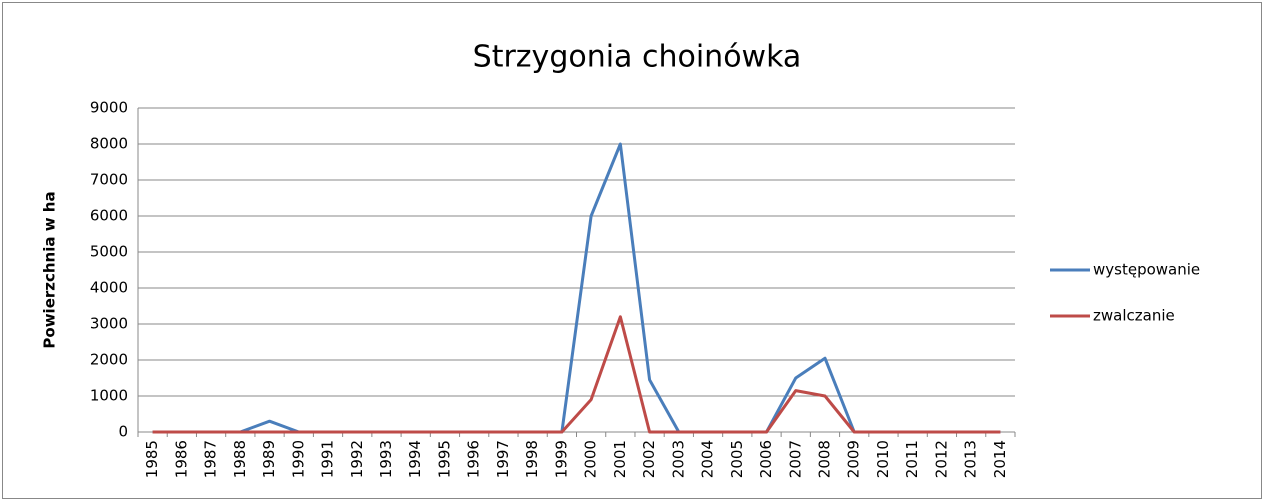 This screenshot has width=1266, height=502. What do you see at coordinates (211, 459) in the screenshot?
I see `x-tick-label: 1987` at bounding box center [211, 459].